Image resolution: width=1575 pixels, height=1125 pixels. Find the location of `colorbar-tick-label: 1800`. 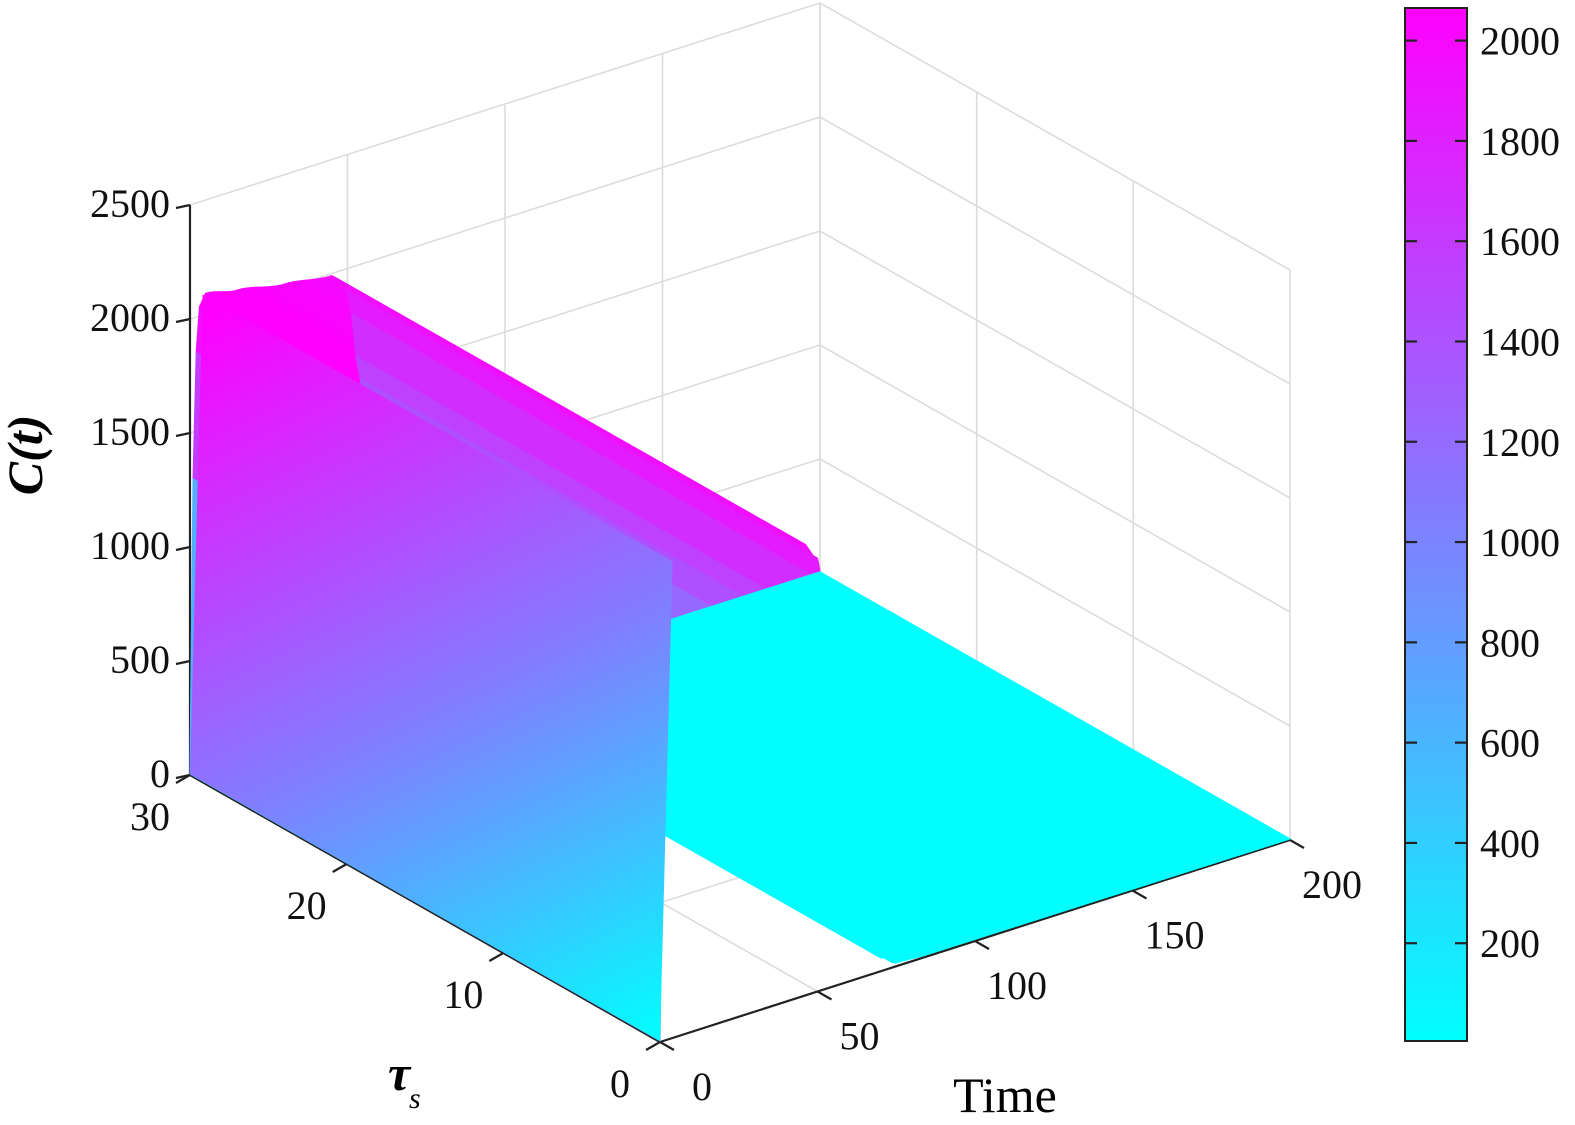

colorbar-tick-label: 1800 is located at coordinates (1520, 141).